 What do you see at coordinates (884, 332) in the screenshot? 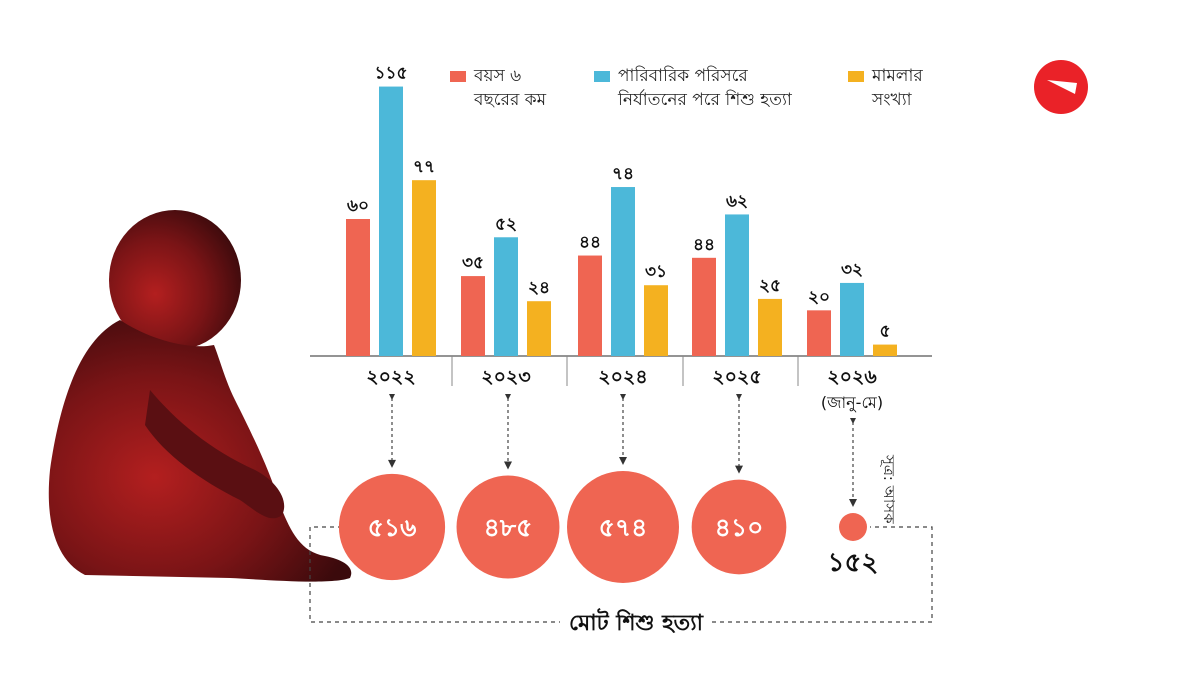
I see `bar-value-label: ৫` at bounding box center [884, 332].